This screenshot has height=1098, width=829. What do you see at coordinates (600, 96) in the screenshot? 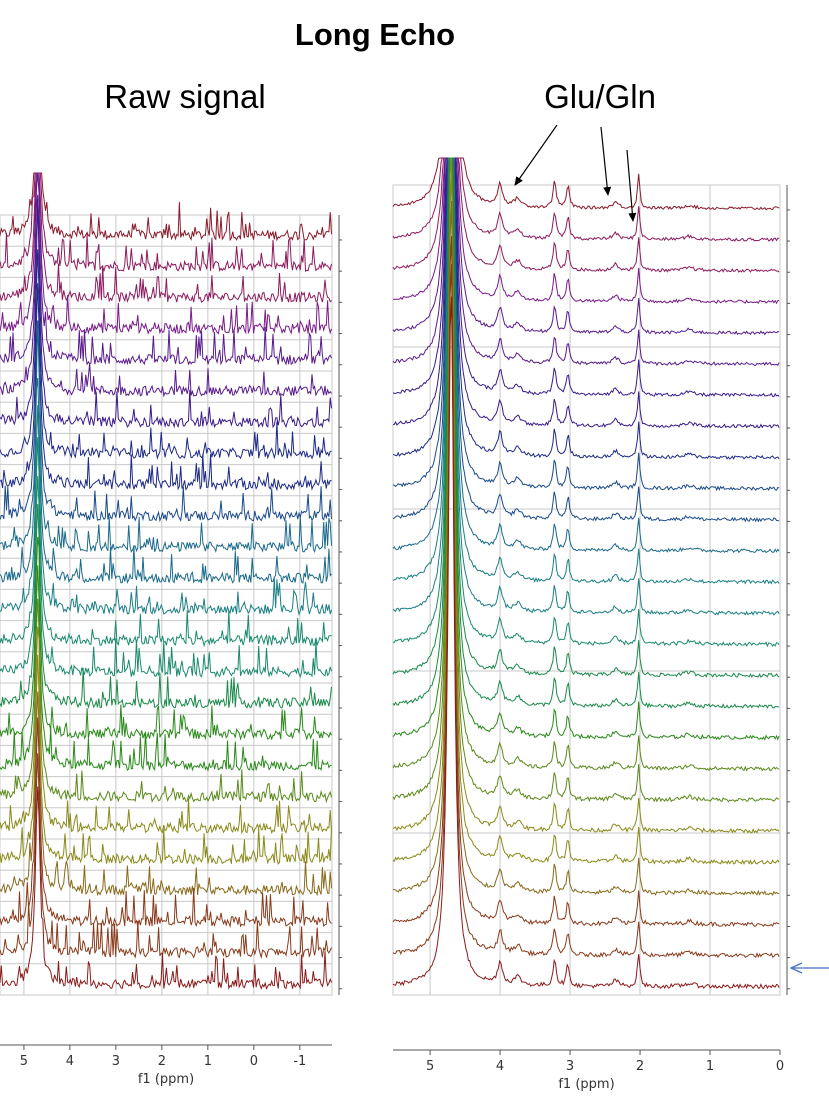
I see `annotation: Glu/Gln` at bounding box center [600, 96].